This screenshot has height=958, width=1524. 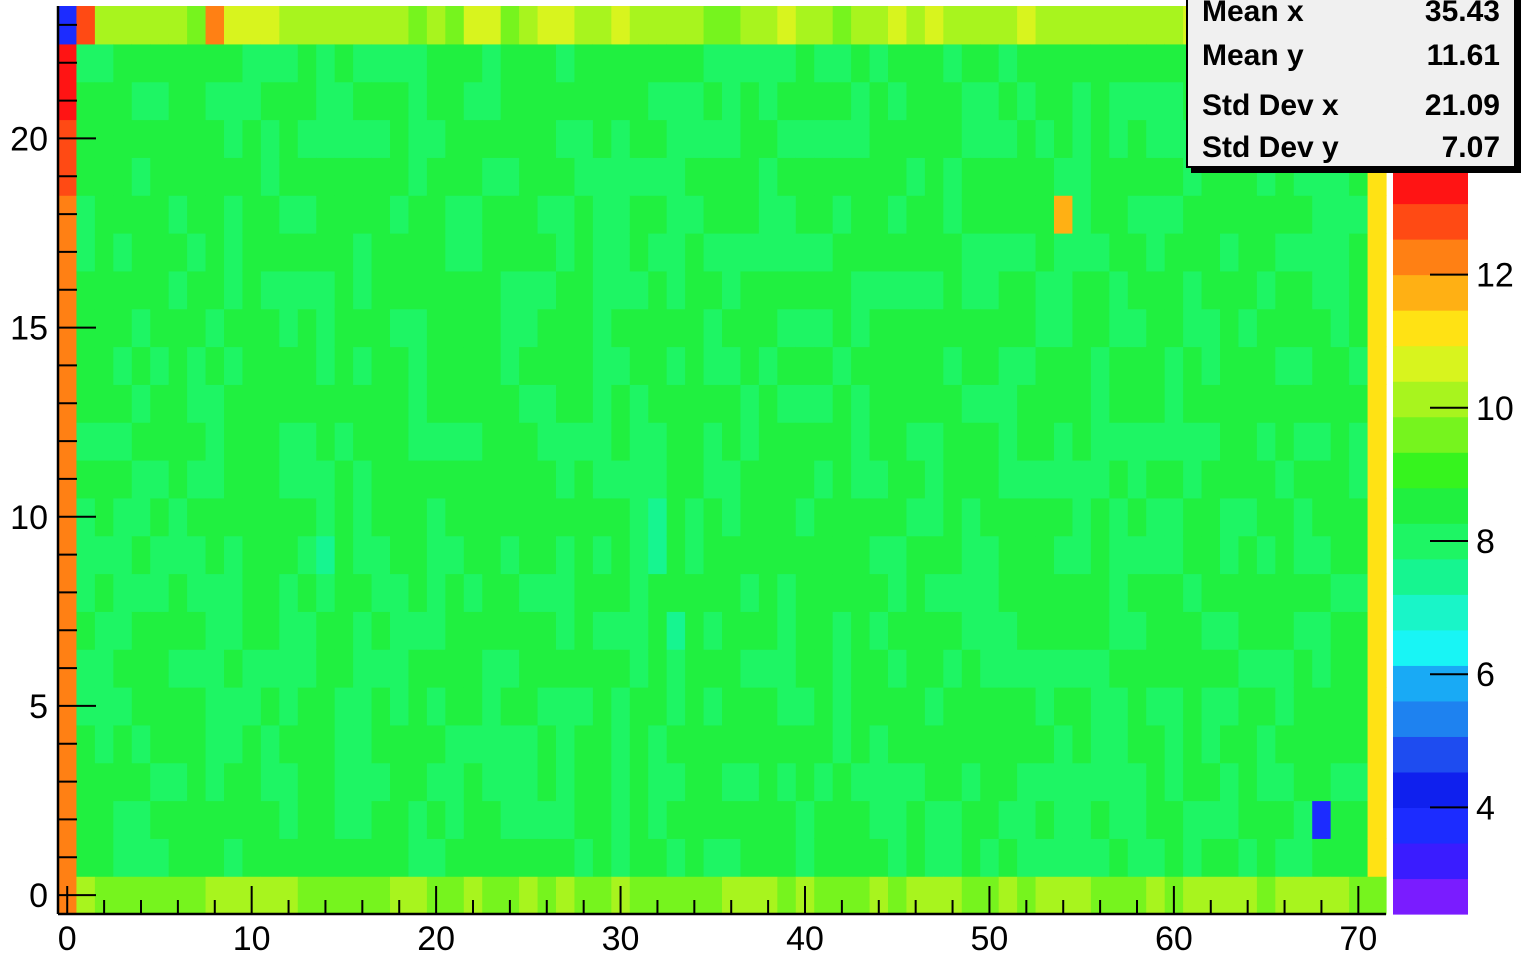 What do you see at coordinates (1430, 505) in the screenshot?
I see `palette-swatch` at bounding box center [1430, 505].